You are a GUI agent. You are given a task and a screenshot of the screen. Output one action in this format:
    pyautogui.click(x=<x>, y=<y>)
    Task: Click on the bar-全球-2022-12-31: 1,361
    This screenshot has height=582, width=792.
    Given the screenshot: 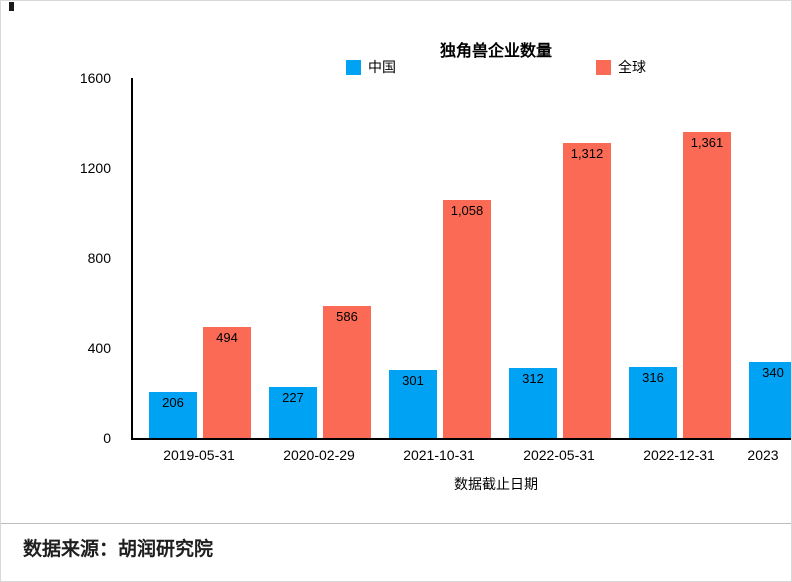 What is the action you would take?
    pyautogui.click(x=707, y=284)
    